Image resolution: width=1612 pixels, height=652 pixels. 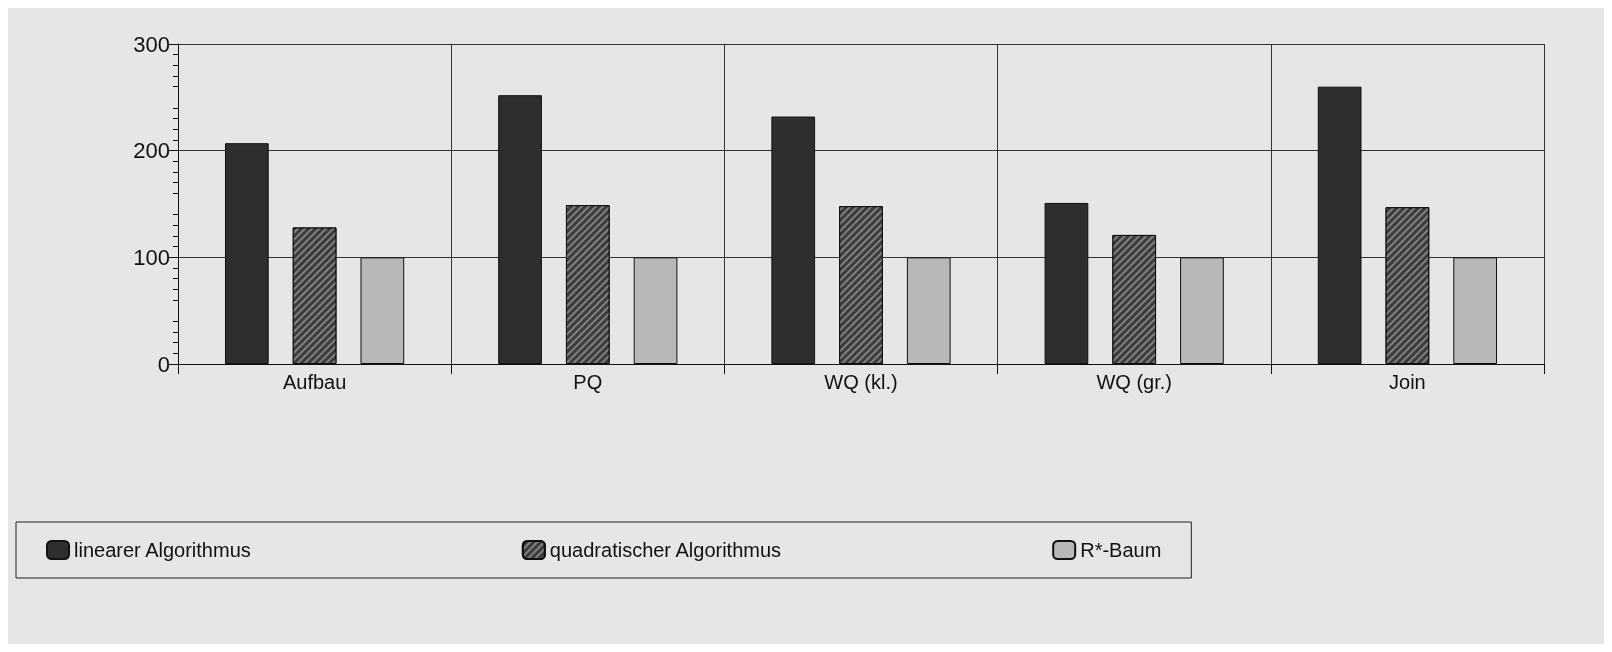 I want to click on y-tick-label: 100, so click(x=151, y=257).